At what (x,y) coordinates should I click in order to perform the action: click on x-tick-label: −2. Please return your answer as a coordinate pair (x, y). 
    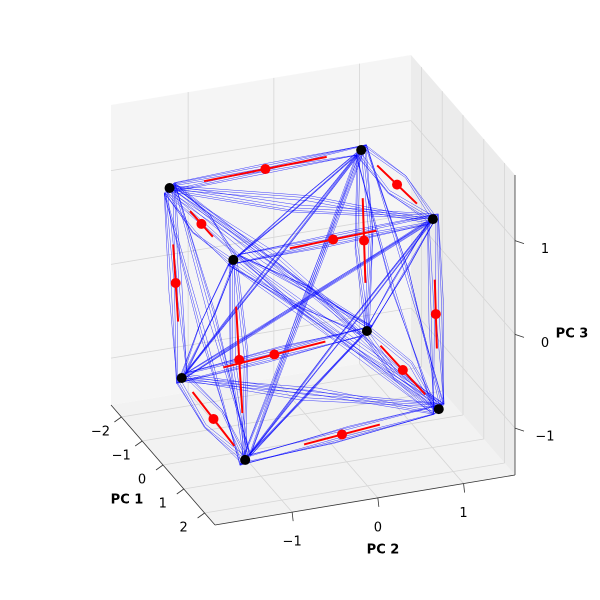
    Looking at the image, I should click on (100, 432).